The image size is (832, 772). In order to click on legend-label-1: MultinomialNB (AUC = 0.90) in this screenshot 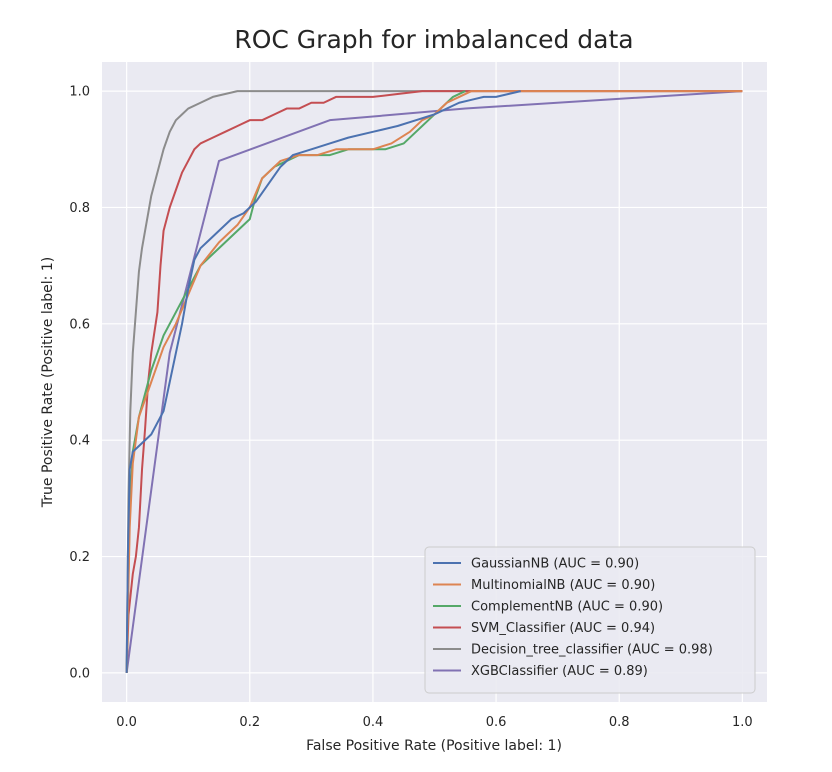, I will do `click(563, 585)`.